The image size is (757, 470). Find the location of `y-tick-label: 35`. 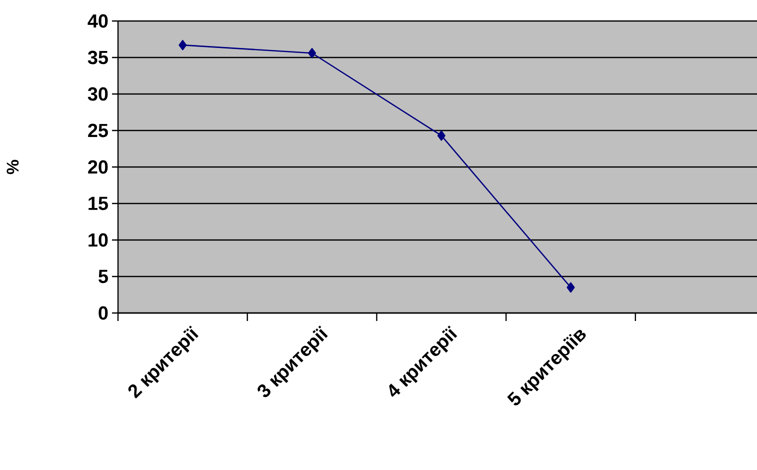

y-tick-label: 35 is located at coordinates (98, 57).